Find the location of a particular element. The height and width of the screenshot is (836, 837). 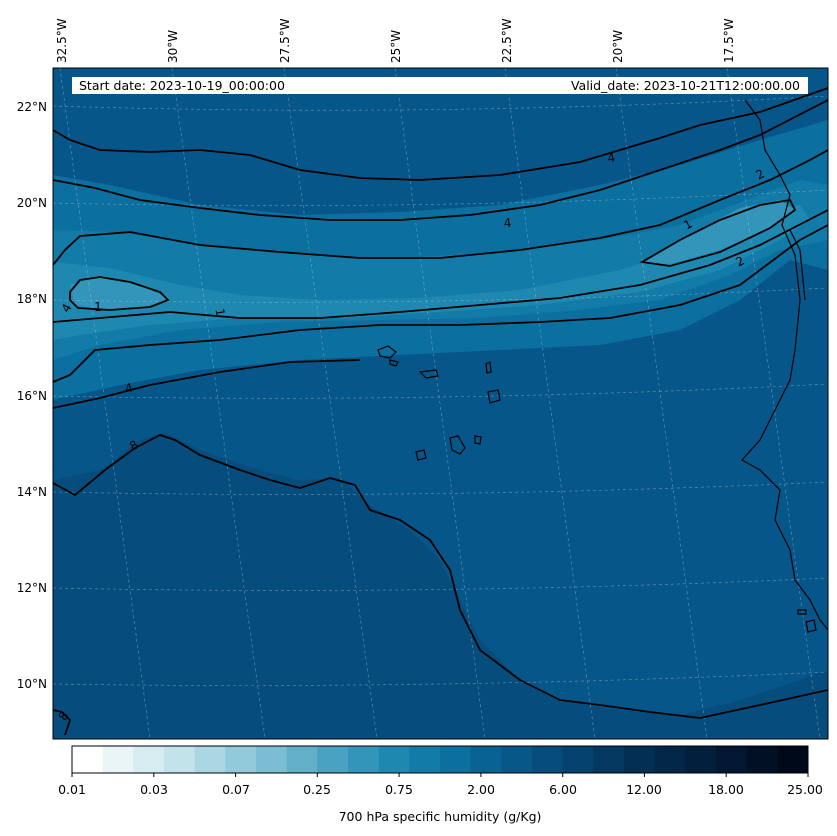

colorbar is located at coordinates (440, 759).